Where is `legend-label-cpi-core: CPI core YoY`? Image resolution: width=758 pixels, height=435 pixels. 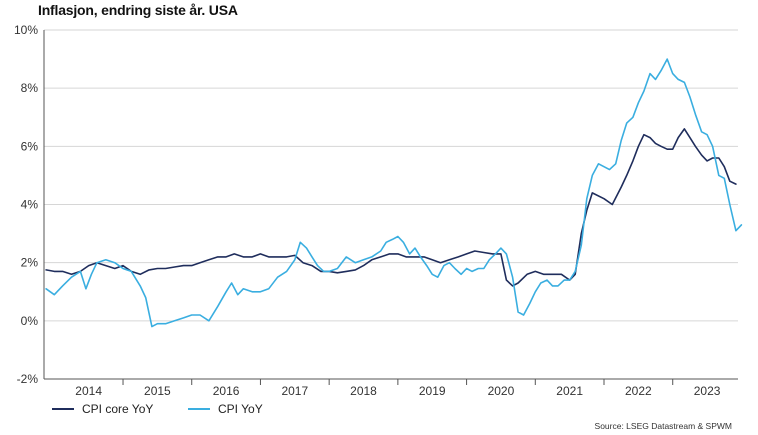
legend-label-cpi-core: CPI core YoY is located at coordinates (118, 409).